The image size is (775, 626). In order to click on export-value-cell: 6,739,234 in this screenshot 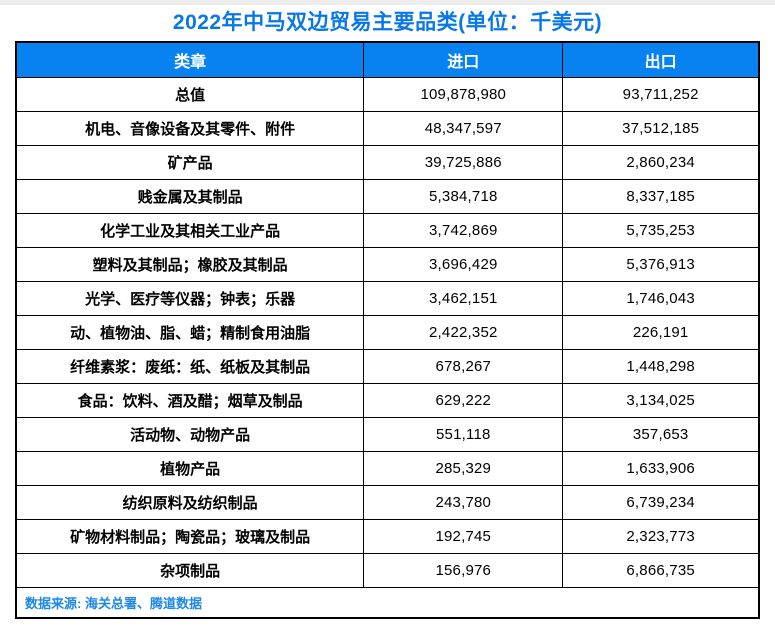, I will do `click(661, 502)`.